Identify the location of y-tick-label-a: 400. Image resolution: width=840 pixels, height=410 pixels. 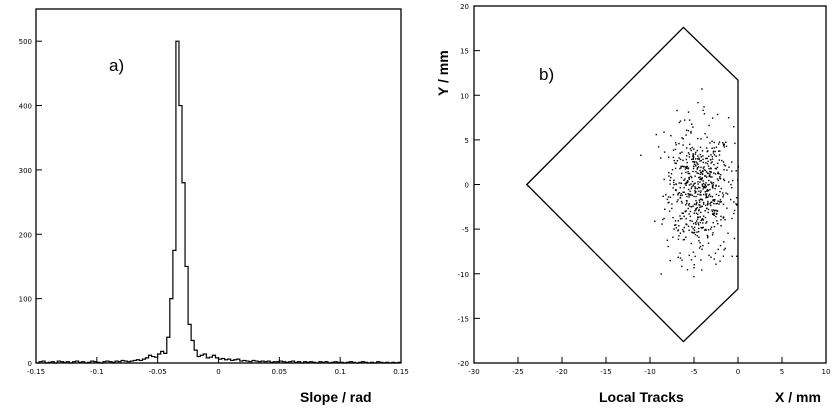
(25, 107).